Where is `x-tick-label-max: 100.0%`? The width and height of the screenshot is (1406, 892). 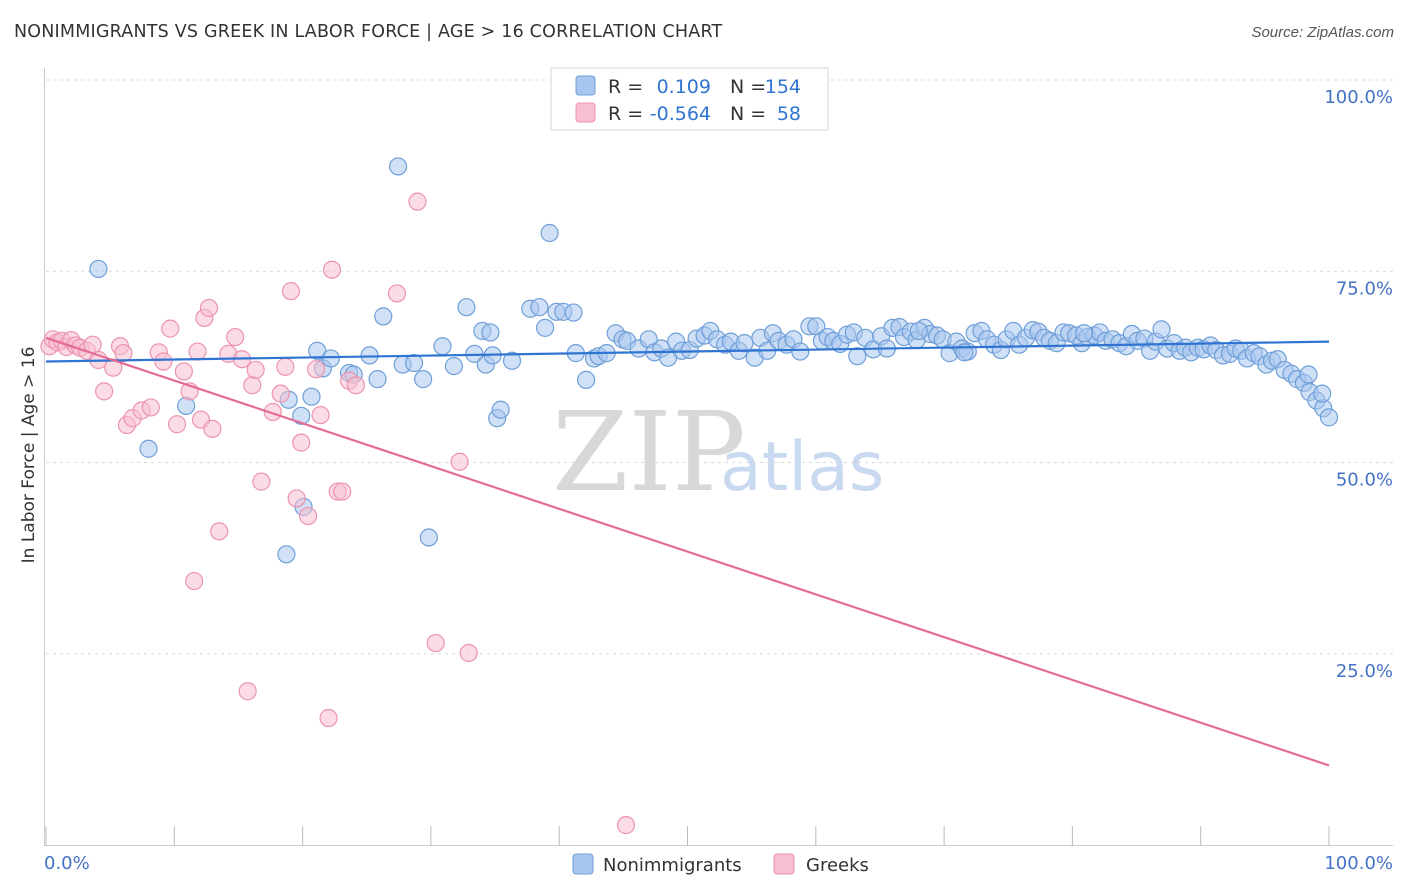
x-tick-label-max: 100.0% is located at coordinates (1358, 863).